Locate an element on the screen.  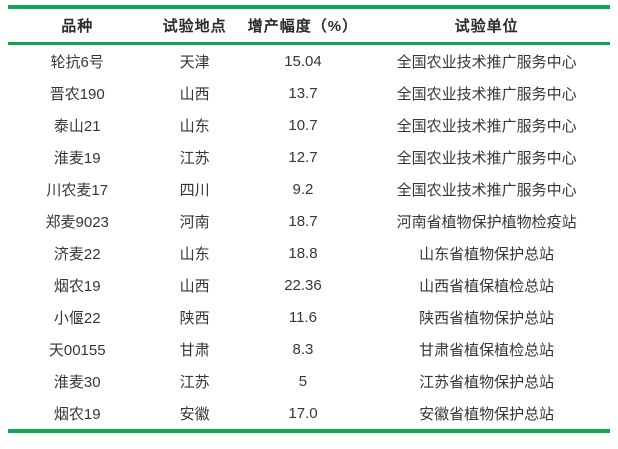
table-row: 小偃22 陕西 11.6 陕西省植物保护总站 is located at coordinates (309, 317).